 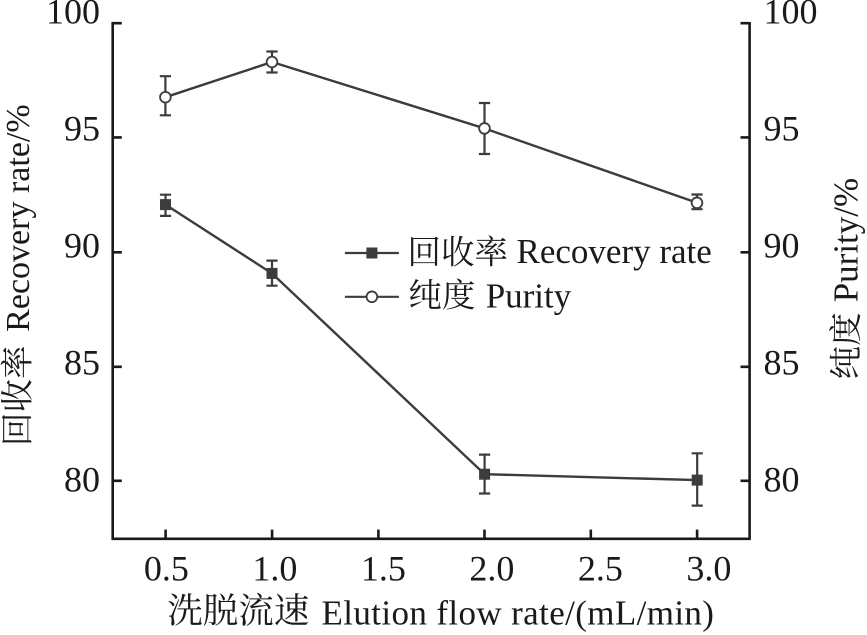 I want to click on svg-text: 2.5, so click(x=600, y=569).